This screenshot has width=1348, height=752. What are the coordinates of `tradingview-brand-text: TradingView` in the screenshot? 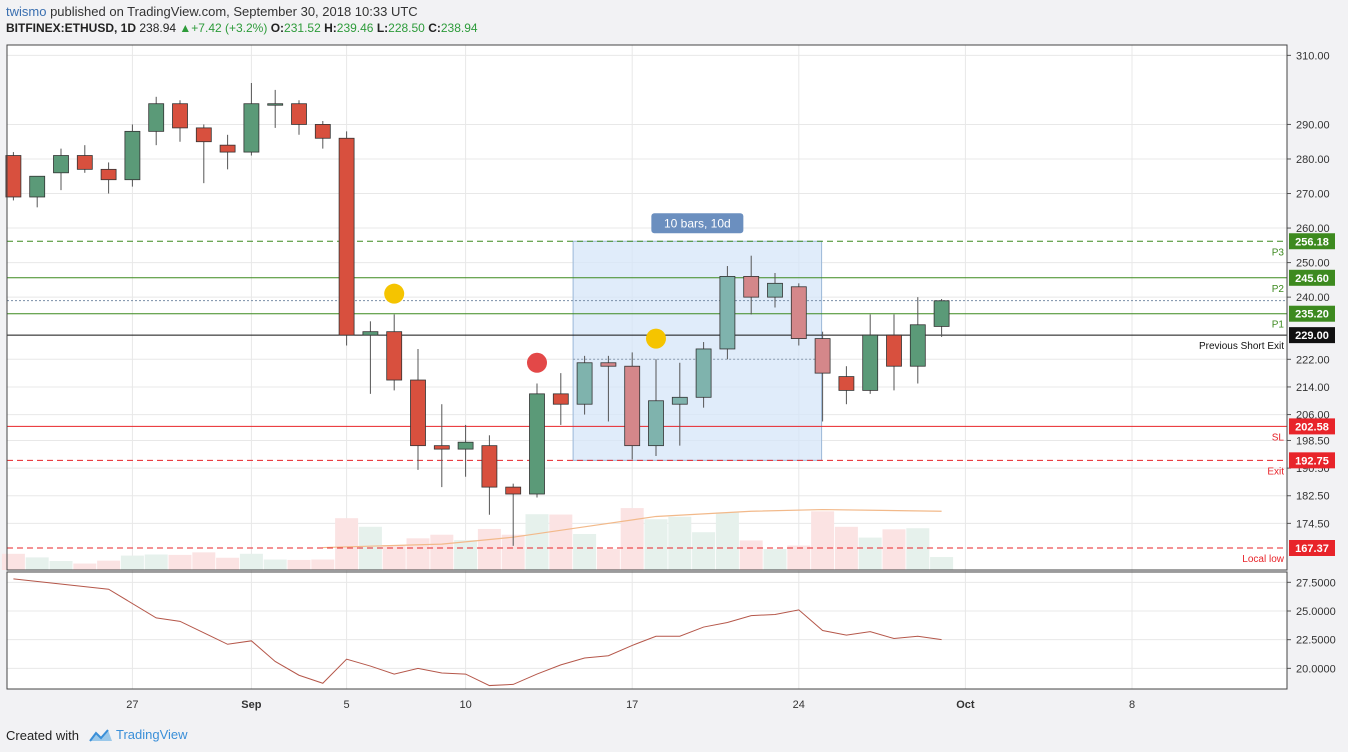 It's located at (152, 735).